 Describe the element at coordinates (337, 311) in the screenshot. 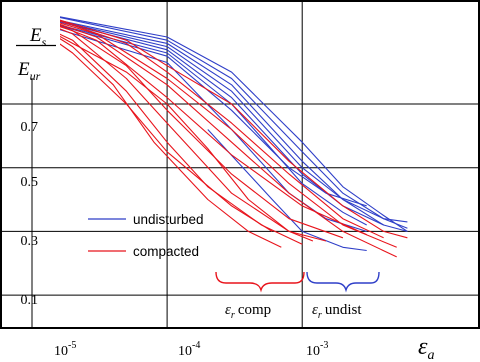

I see `annotation-undist: εr undist` at that location.